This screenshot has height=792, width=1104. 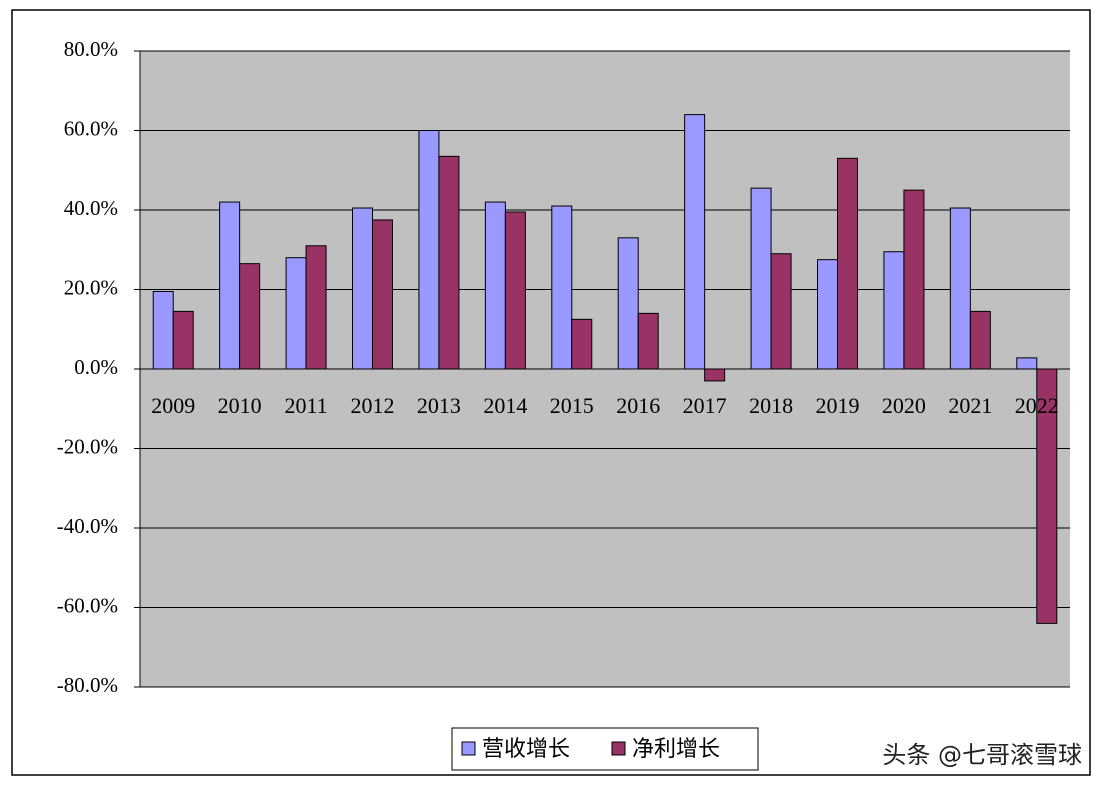 I want to click on x-tick-label: 2016, so click(x=638, y=405).